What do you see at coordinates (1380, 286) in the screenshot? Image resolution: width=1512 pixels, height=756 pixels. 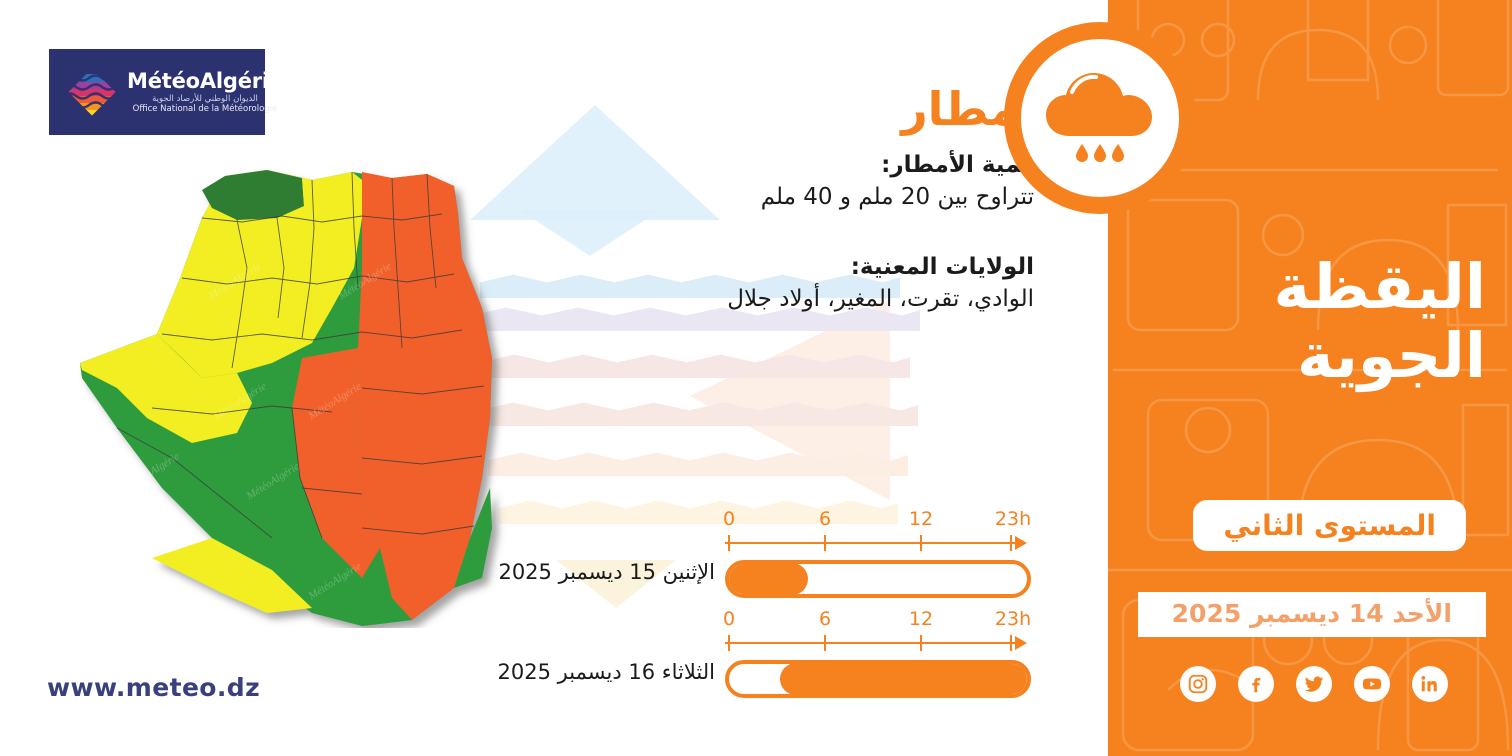 I see `vigilance-title-line-1: اليقظة` at bounding box center [1380, 286].